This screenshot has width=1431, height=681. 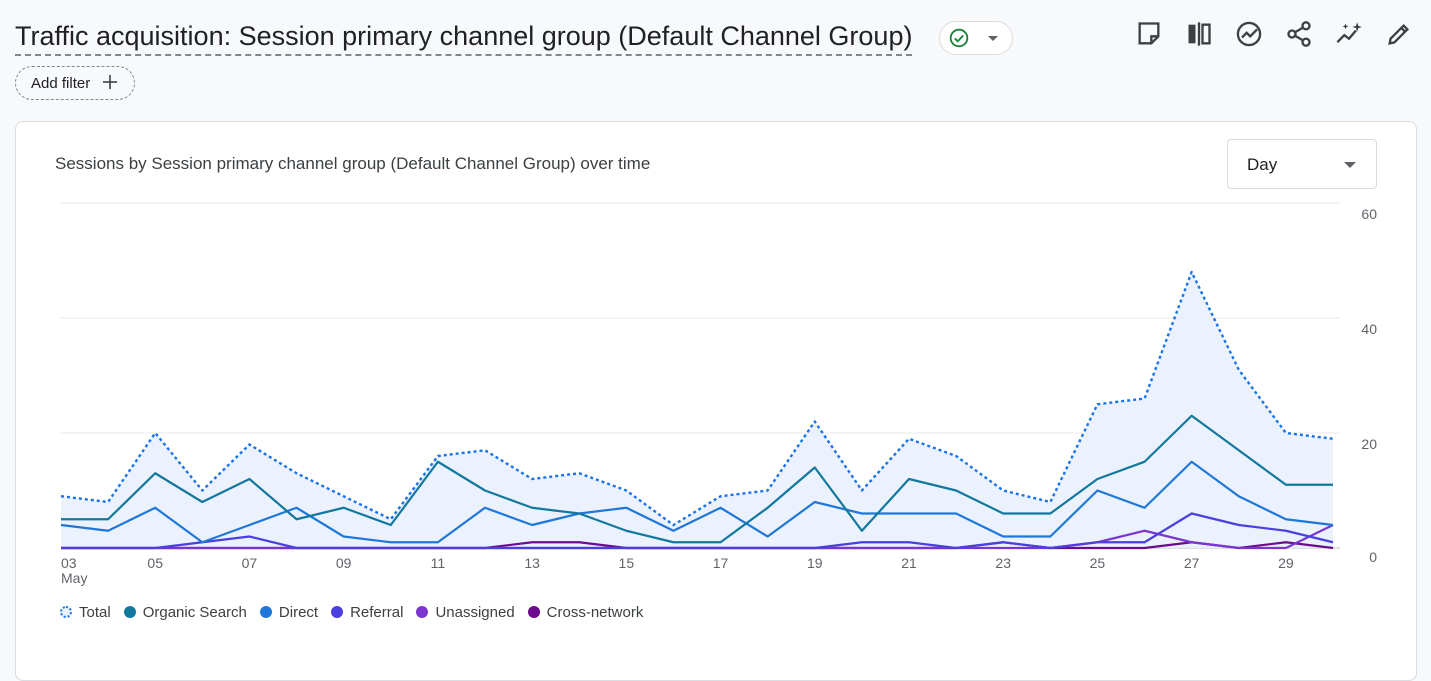 I want to click on check-circle-icon, so click(x=959, y=38).